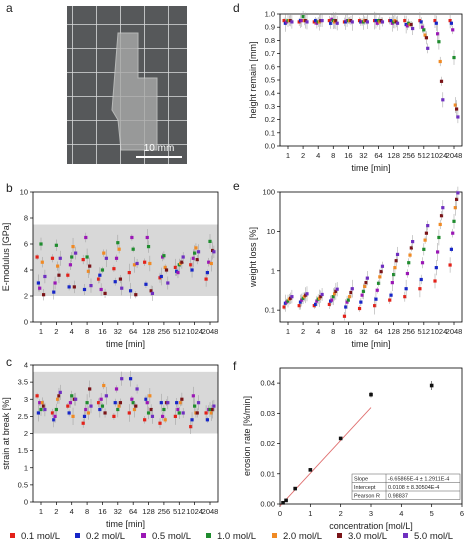 The height and width of the screenshot is (550, 465). What do you see at coordinates (418, 480) in the screenshot?
I see `fit-table-value: -6.65865E-4 ± 1.2911E-4` at bounding box center [418, 480].